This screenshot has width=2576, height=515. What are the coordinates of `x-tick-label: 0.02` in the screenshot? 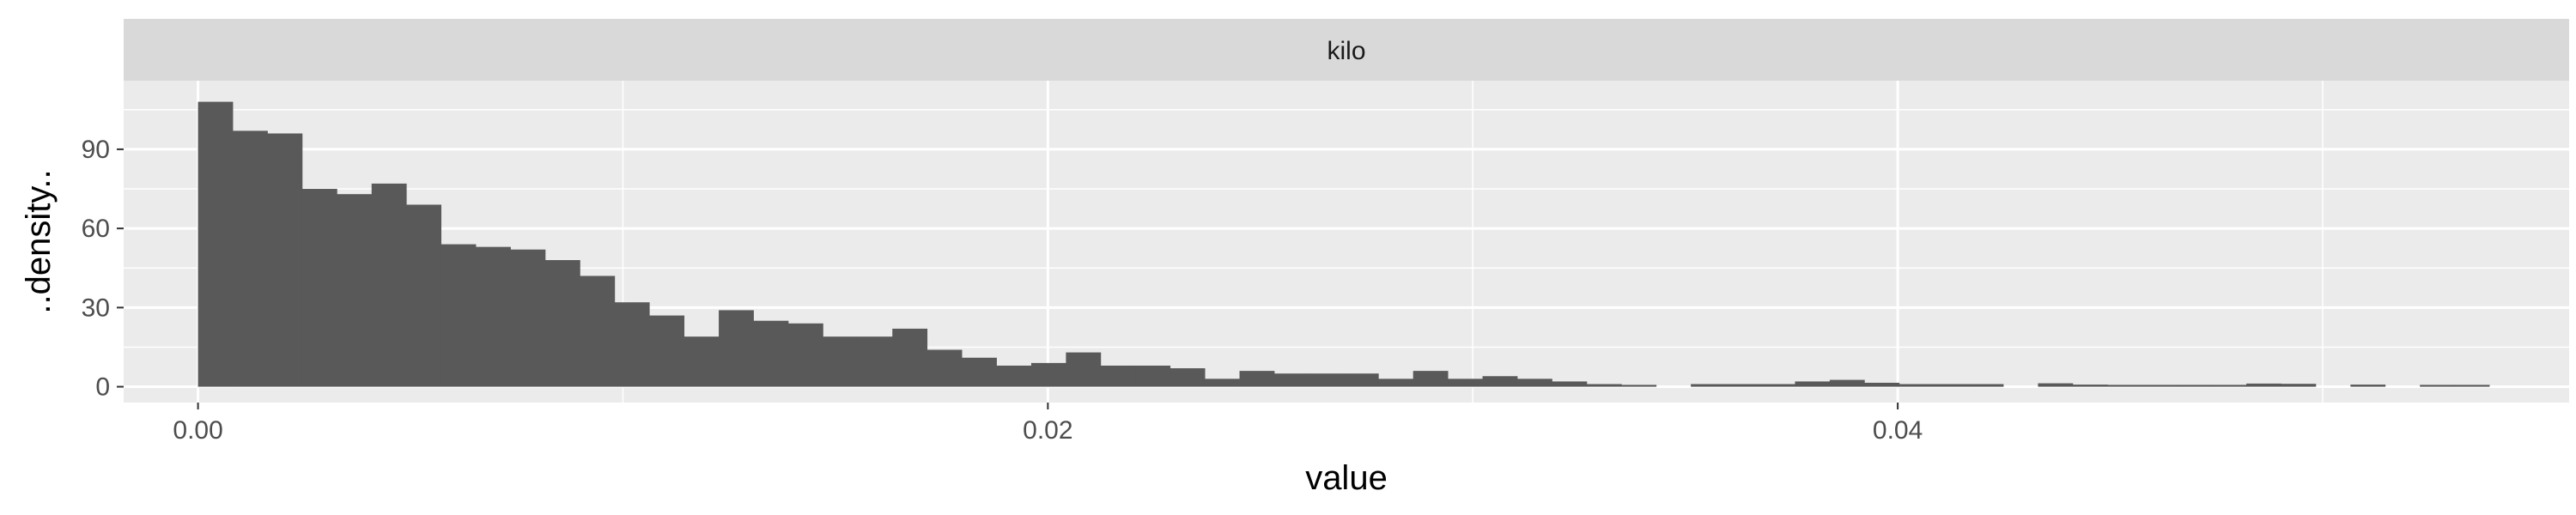 It's located at (1047, 430).